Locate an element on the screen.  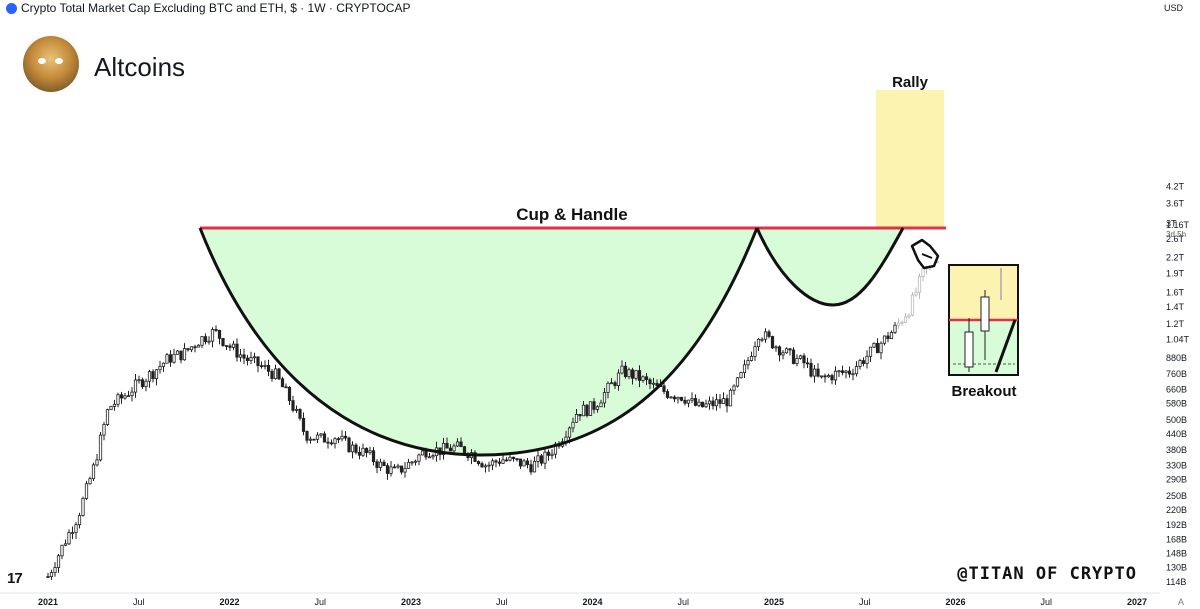
y-tick-label: 380B is located at coordinates (1176, 450).